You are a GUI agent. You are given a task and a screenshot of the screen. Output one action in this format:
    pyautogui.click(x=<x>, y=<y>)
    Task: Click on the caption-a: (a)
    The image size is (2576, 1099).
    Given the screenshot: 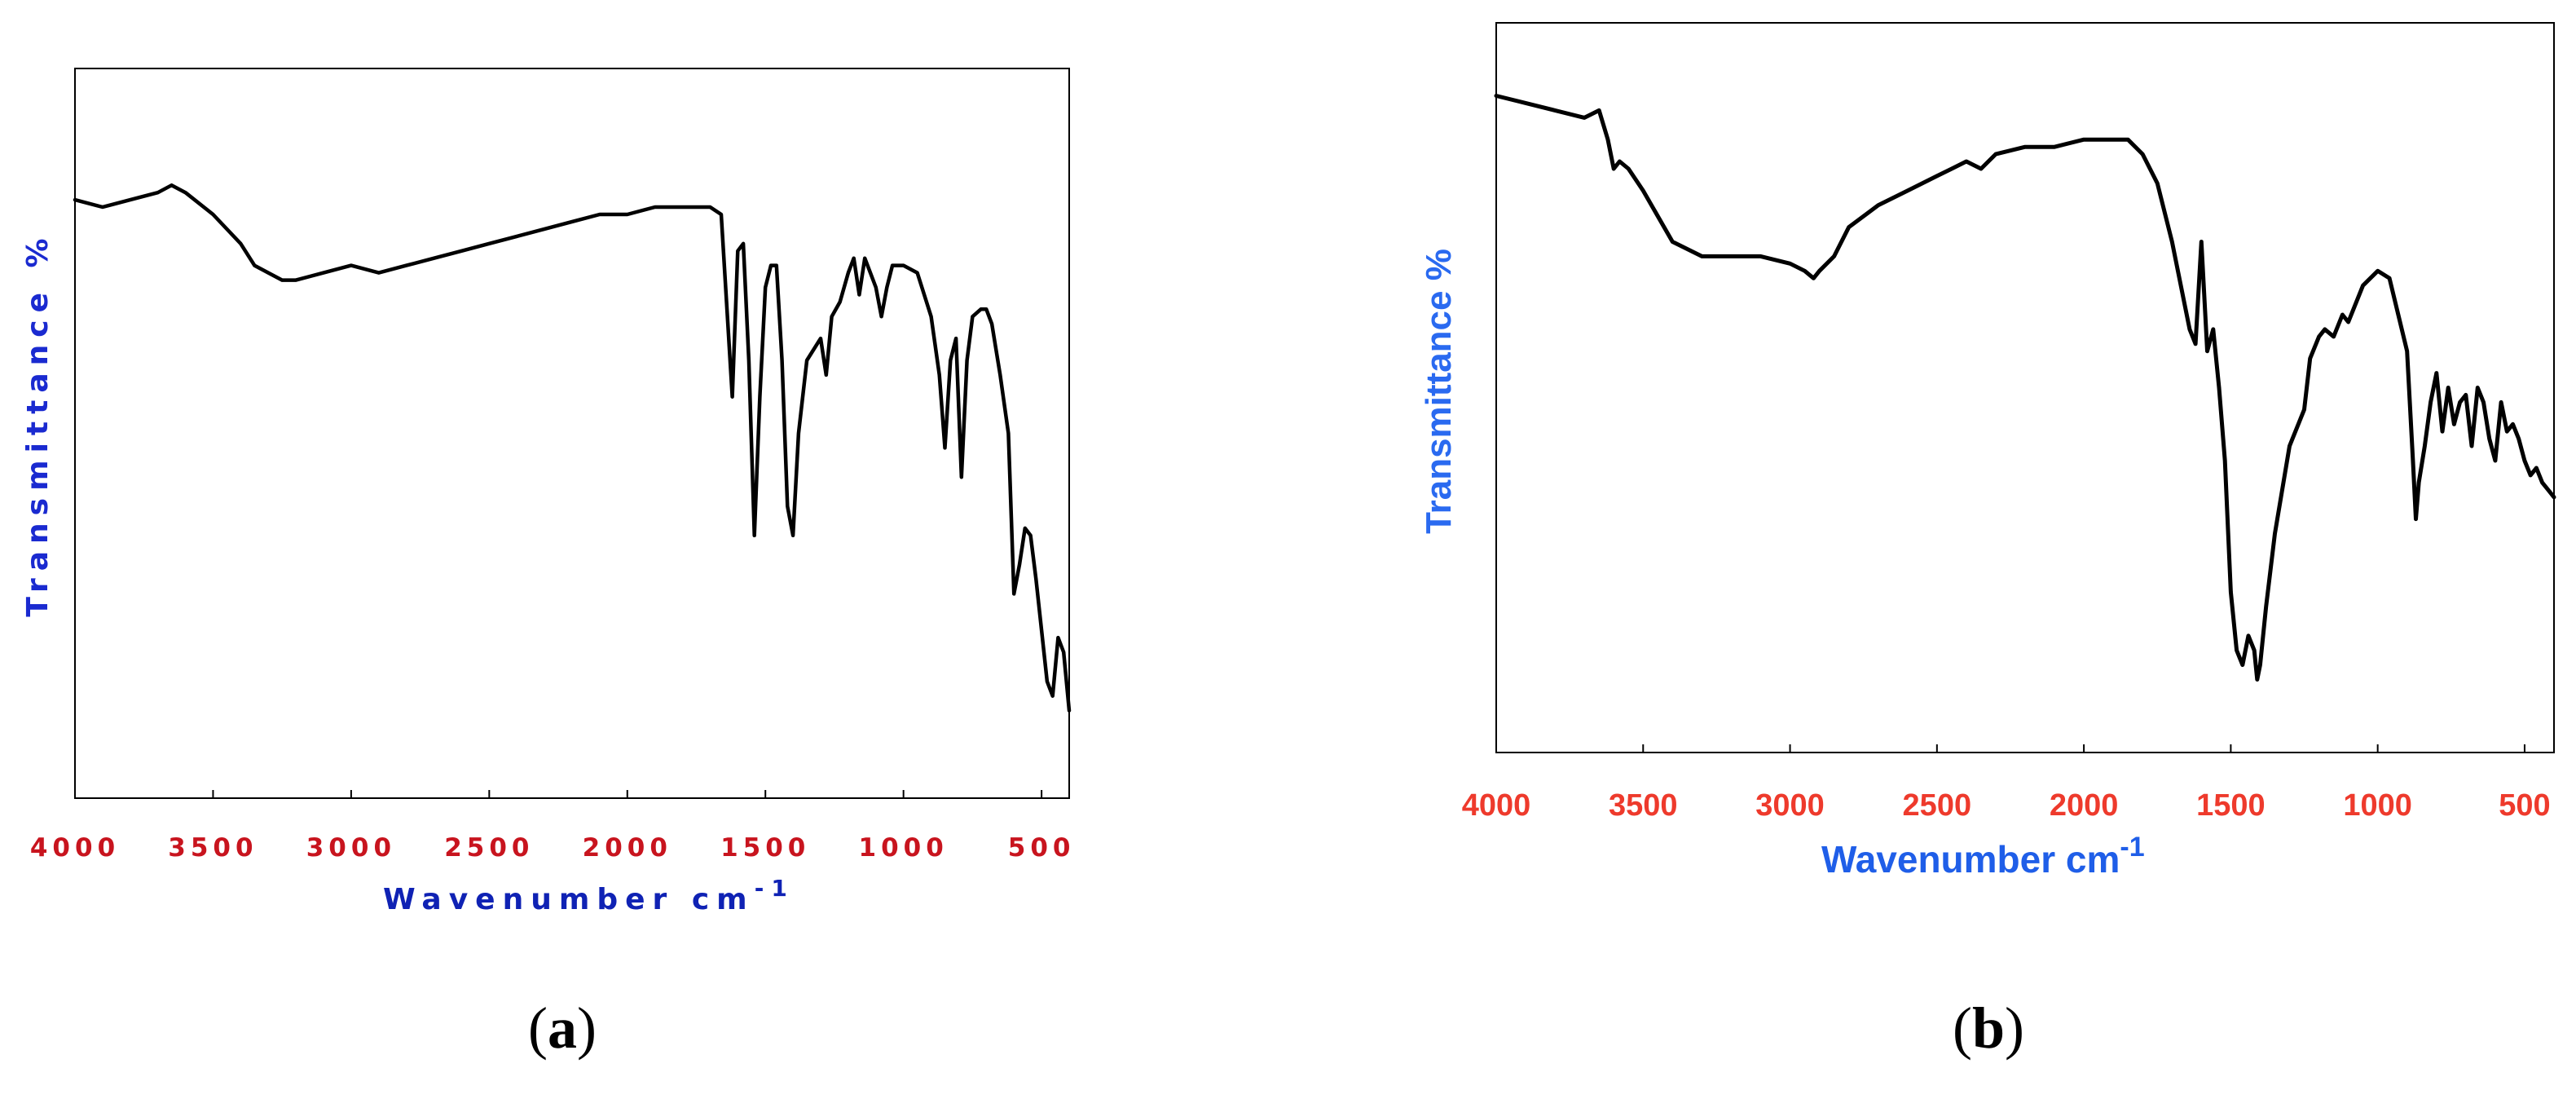 What is the action you would take?
    pyautogui.click(x=563, y=1028)
    